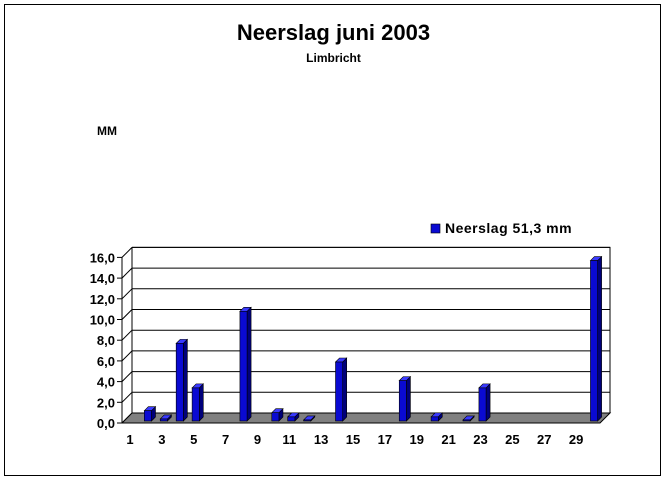 This screenshot has width=667, height=480. Describe the element at coordinates (435, 228) in the screenshot. I see `legend-swatch` at that location.